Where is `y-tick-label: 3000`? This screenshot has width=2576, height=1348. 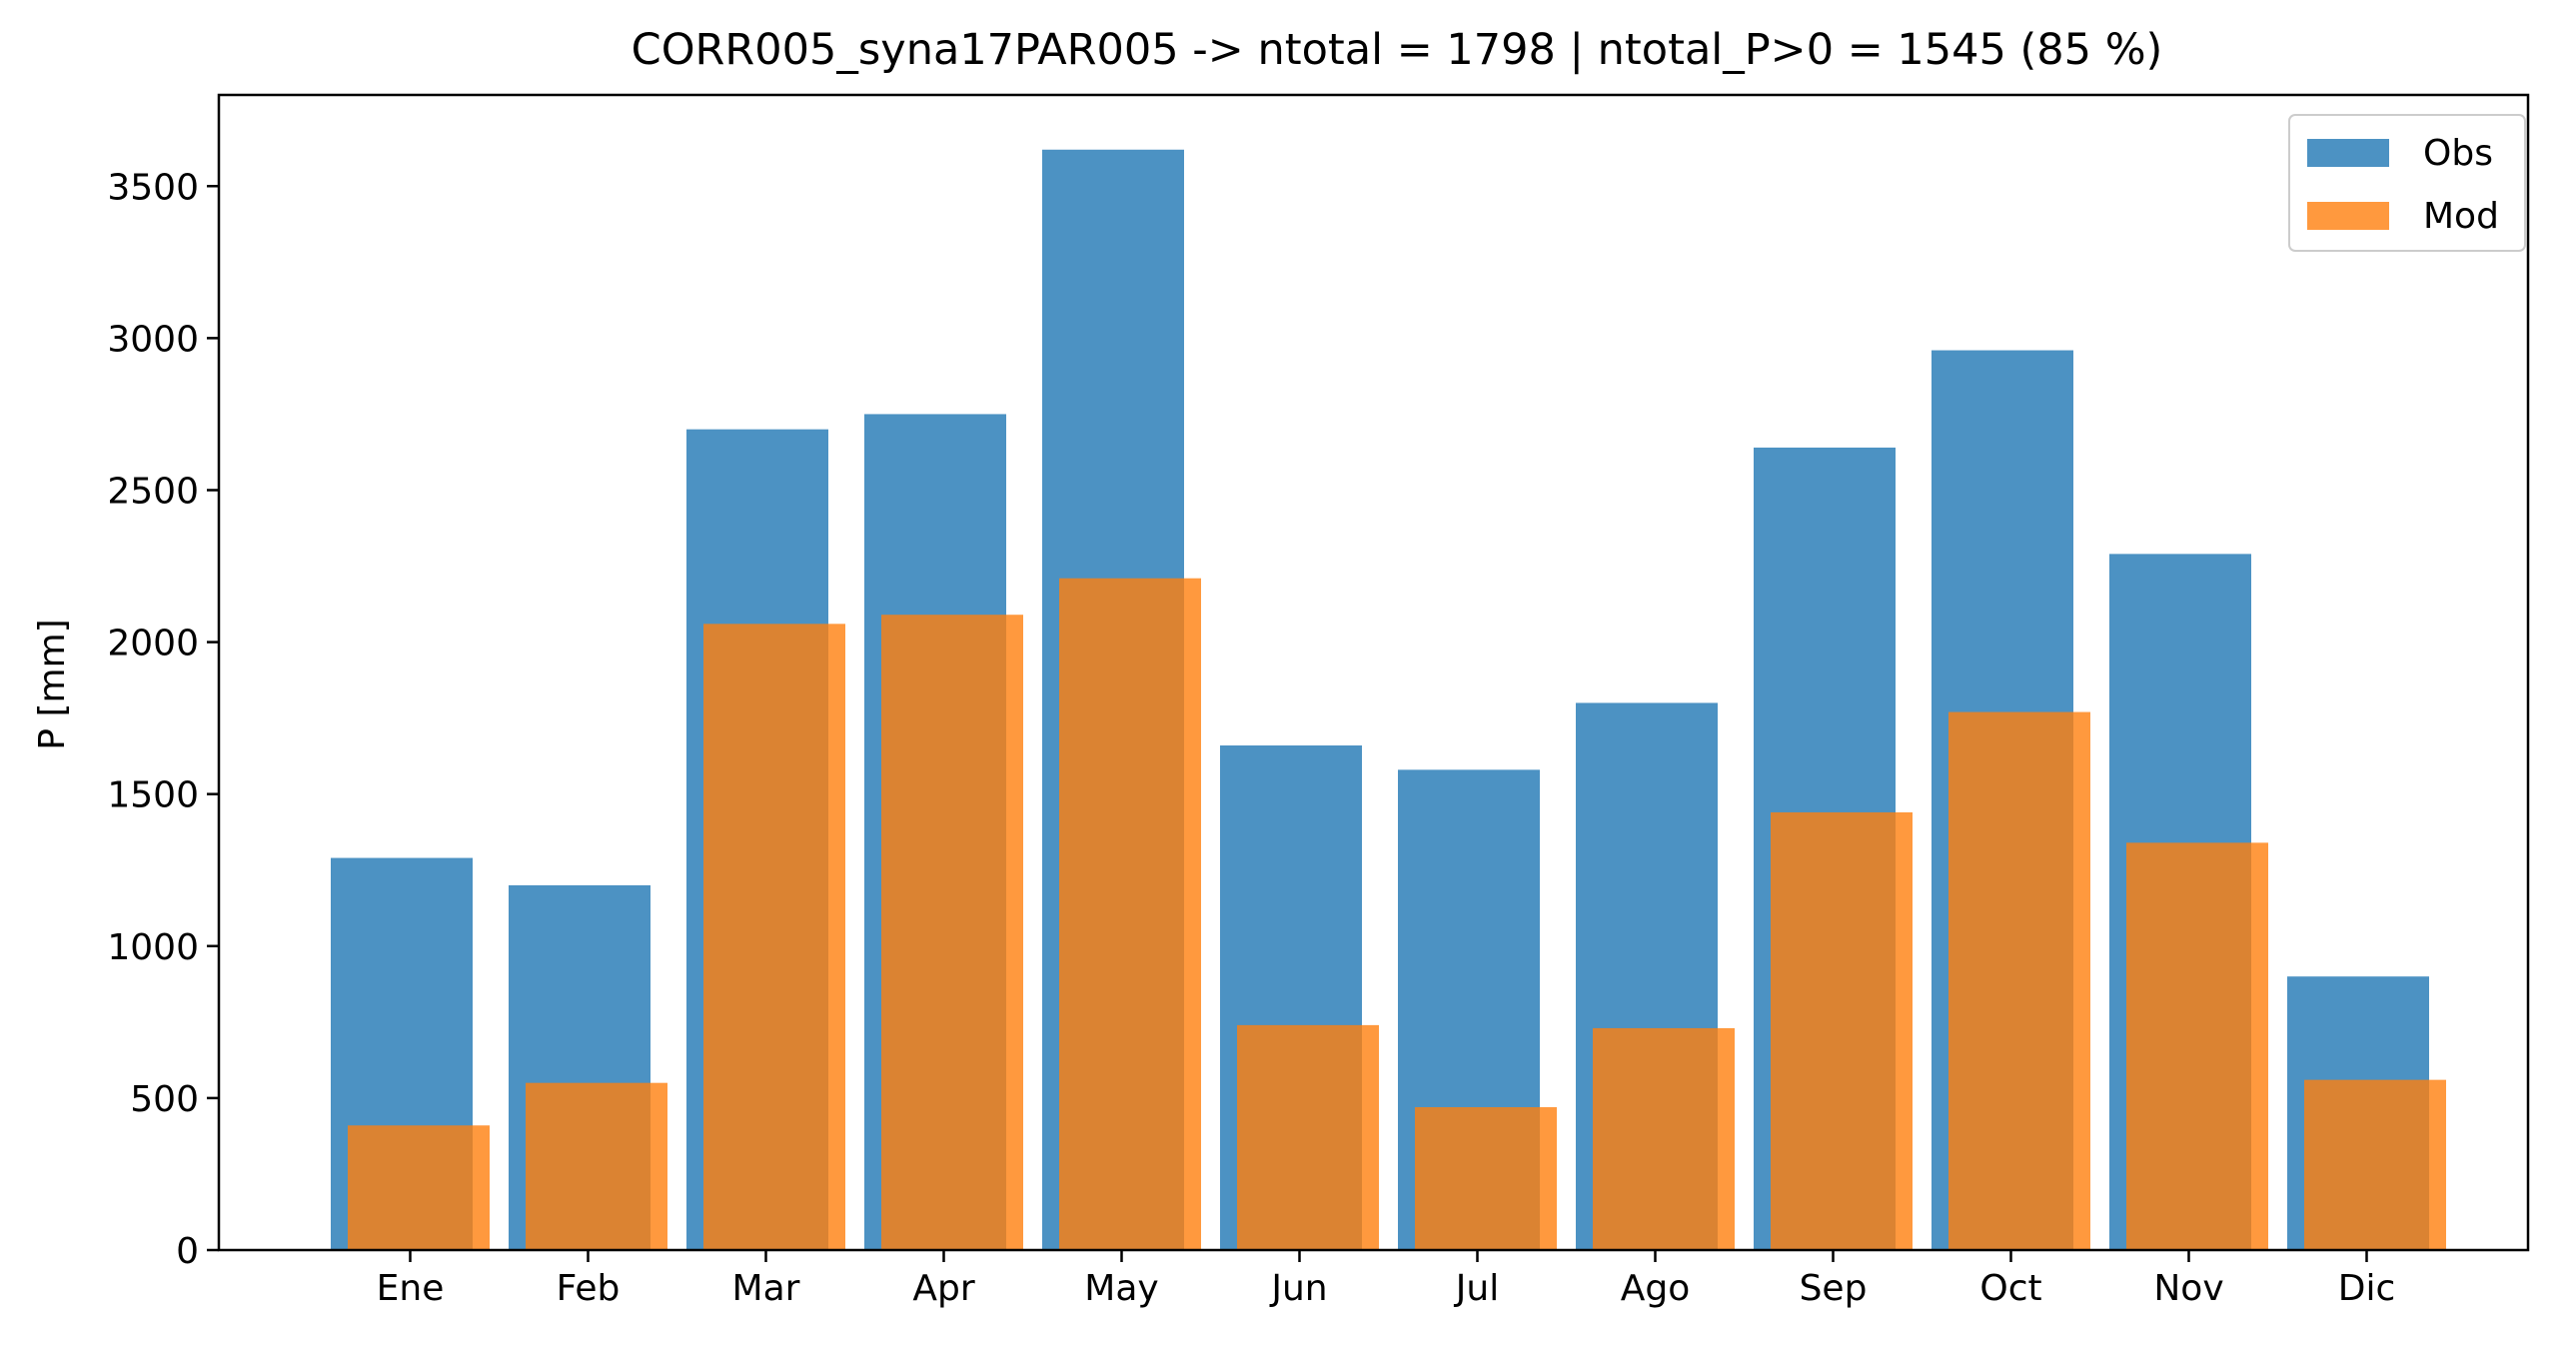 y-tick-label: 3000 is located at coordinates (153, 340).